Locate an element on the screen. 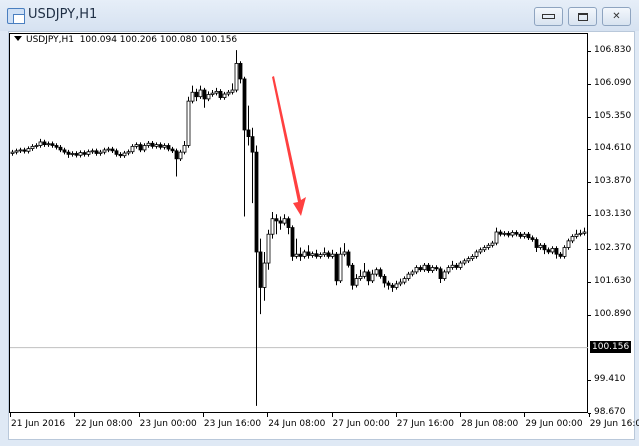 The image size is (639, 446). minimize-button is located at coordinates (548, 16).